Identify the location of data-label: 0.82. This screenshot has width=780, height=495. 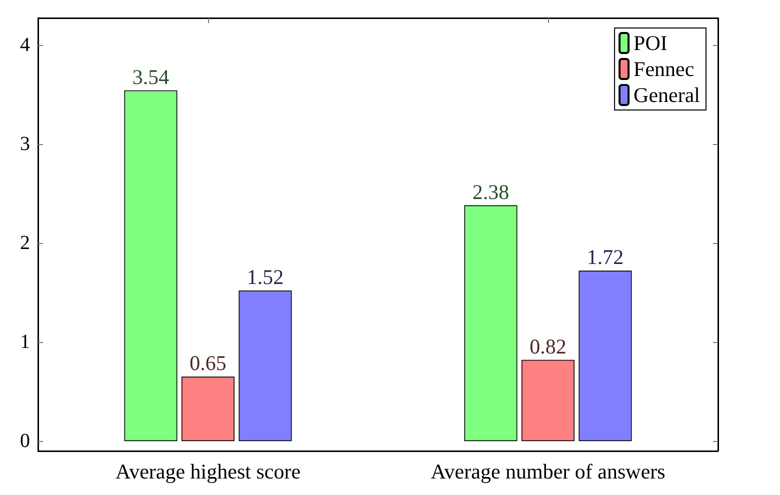
(548, 346).